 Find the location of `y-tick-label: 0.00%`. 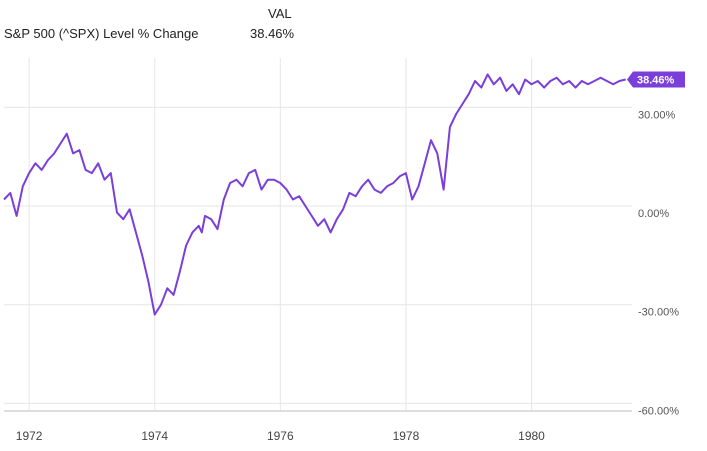

y-tick-label: 0.00% is located at coordinates (653, 214).